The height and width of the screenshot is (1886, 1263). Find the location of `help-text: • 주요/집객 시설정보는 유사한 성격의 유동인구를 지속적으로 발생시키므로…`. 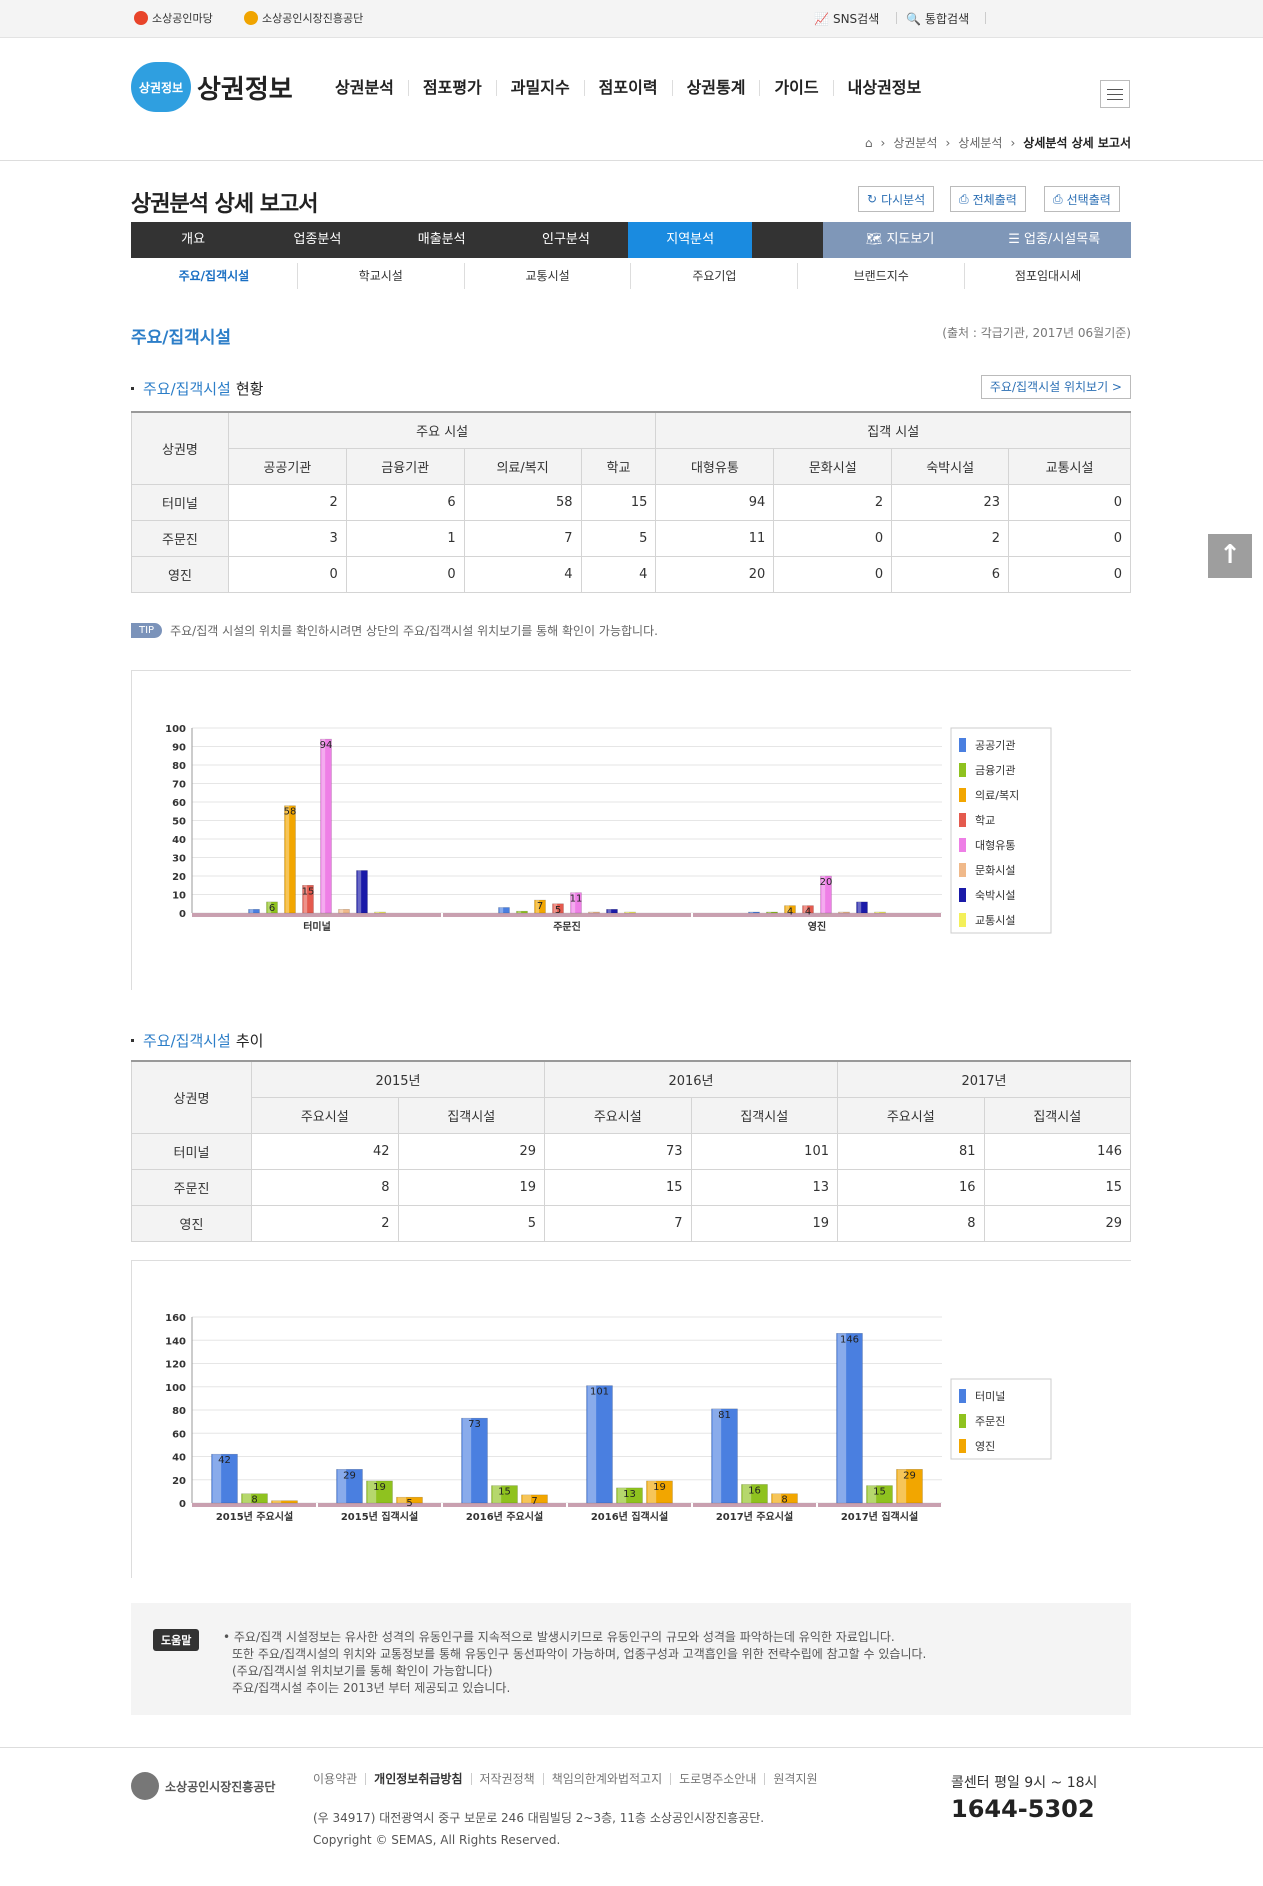

help-text: • 주요/집객 시설정보는 유사한 성격의 유동인구를 지속적으로 발생시키므로… is located at coordinates (575, 1662).